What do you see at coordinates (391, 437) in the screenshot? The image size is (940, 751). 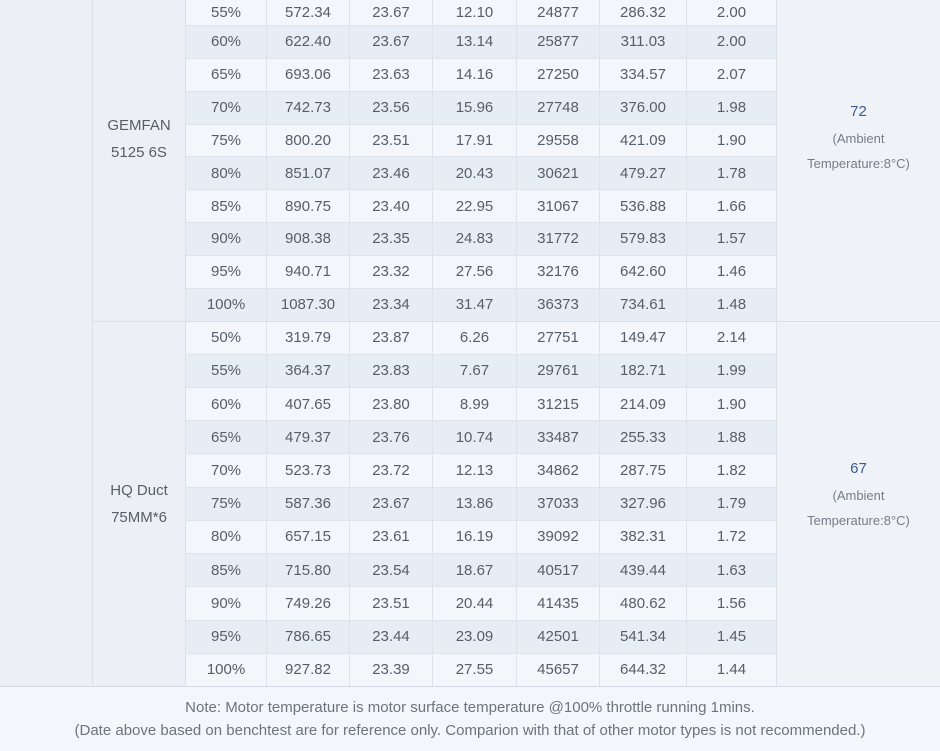 I see `cell-voltage_v: 23.76` at bounding box center [391, 437].